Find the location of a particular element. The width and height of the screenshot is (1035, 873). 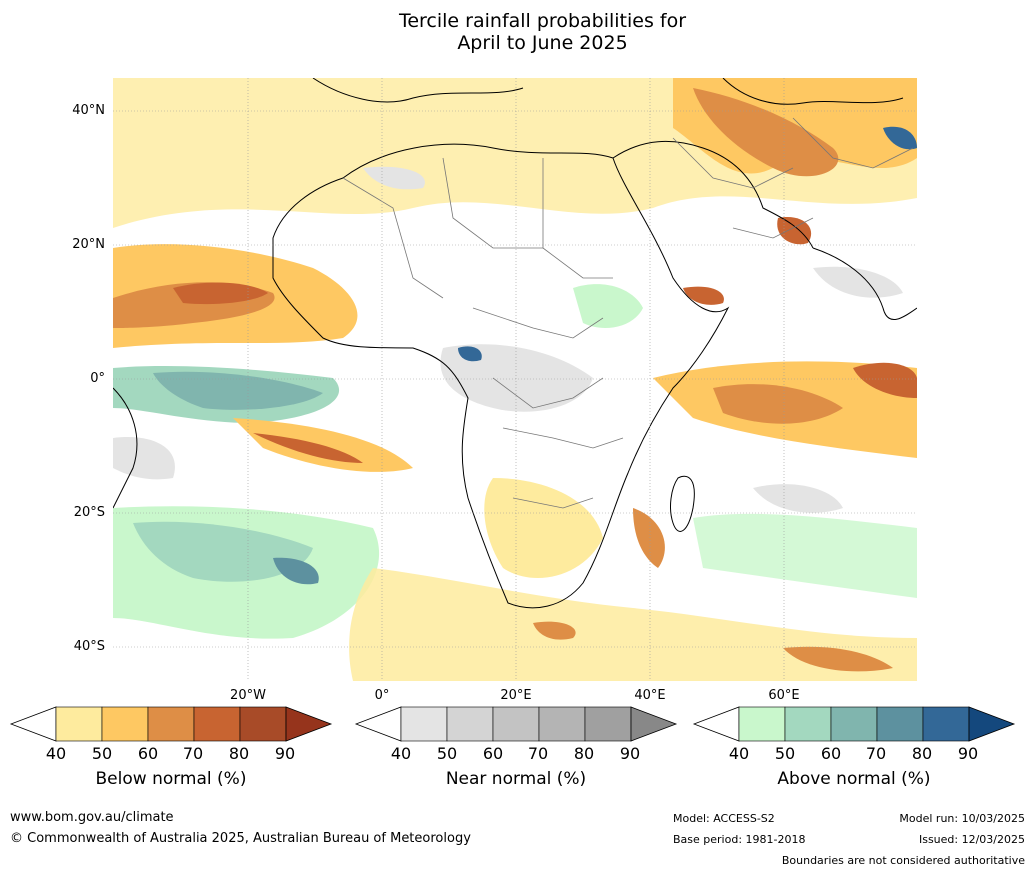

lat-label-0: 0° is located at coordinates (97, 378).